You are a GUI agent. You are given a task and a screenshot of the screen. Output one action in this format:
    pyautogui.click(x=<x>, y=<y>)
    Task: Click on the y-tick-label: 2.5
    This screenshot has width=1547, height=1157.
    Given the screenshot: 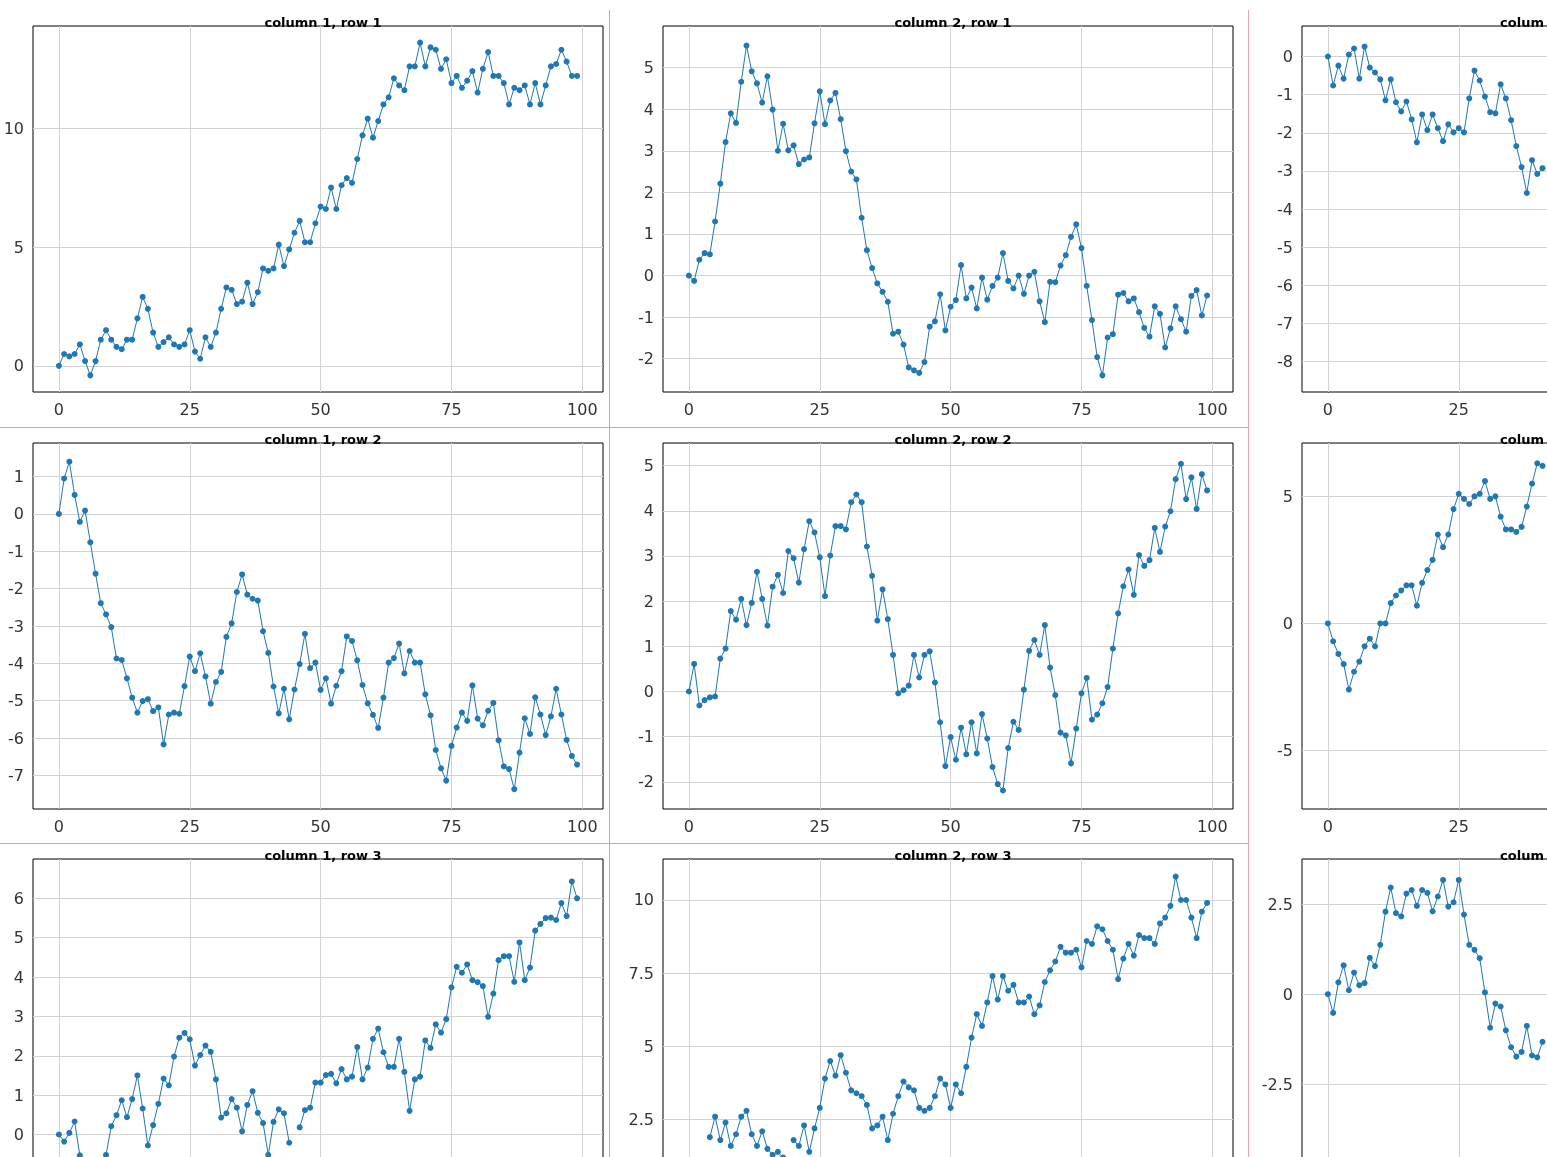 What is the action you would take?
    pyautogui.click(x=1280, y=904)
    